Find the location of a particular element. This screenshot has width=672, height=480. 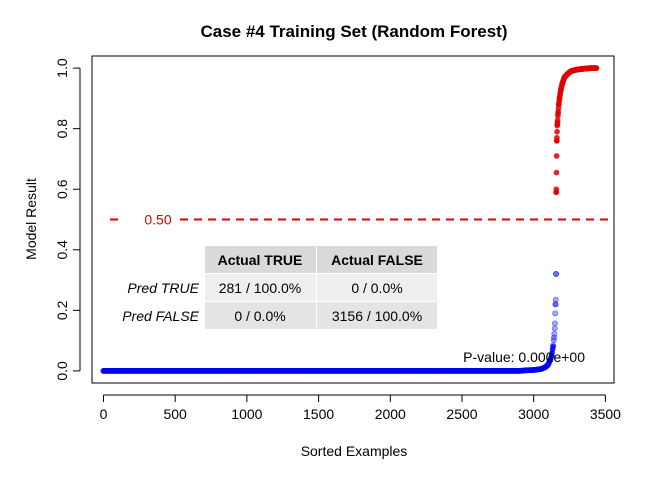

cell-pred-true-actual-false: 0 / 0.0% is located at coordinates (376, 288).